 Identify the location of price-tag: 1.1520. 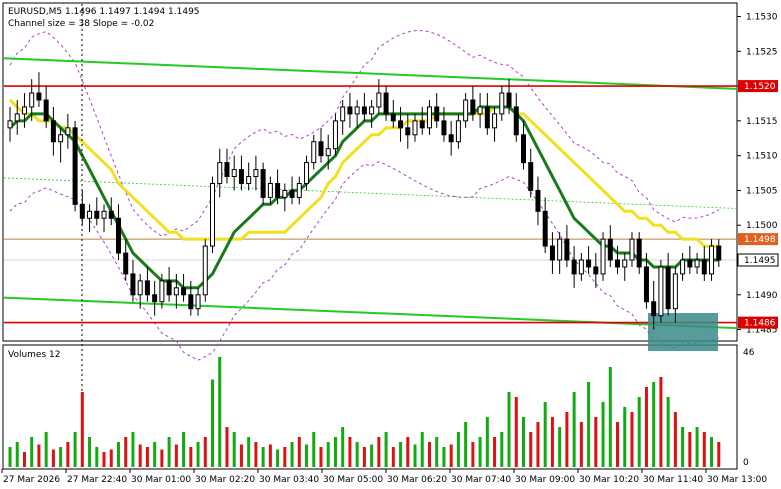
(760, 87).